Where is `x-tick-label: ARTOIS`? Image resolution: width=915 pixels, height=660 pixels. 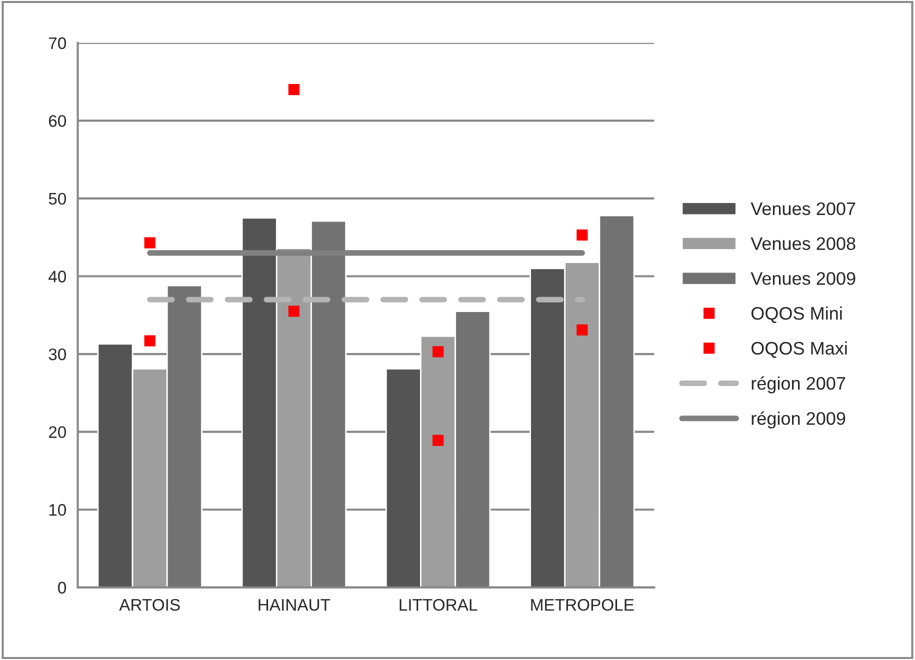
x-tick-label: ARTOIS is located at coordinates (149, 604).